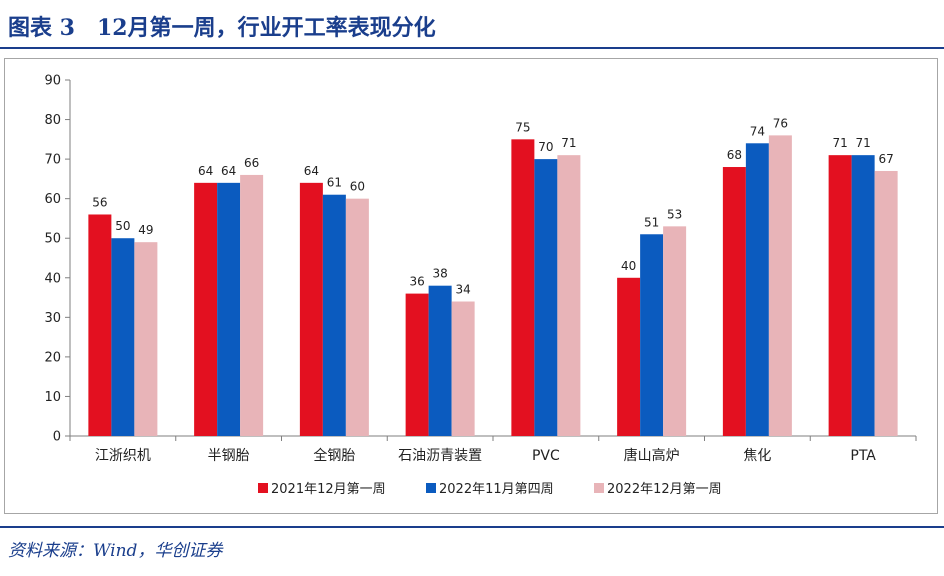  I want to click on data-label: 70, so click(545, 147).